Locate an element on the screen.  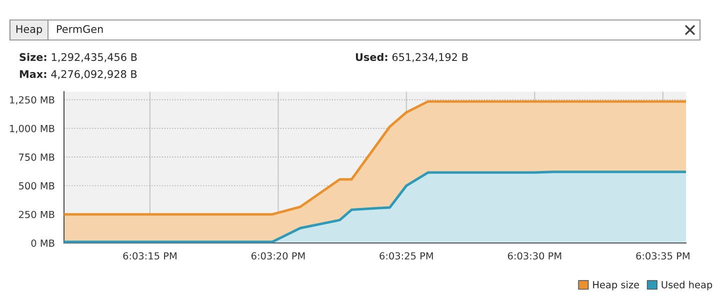
text: Max: 4,276,092,928 B is located at coordinates (78, 75).